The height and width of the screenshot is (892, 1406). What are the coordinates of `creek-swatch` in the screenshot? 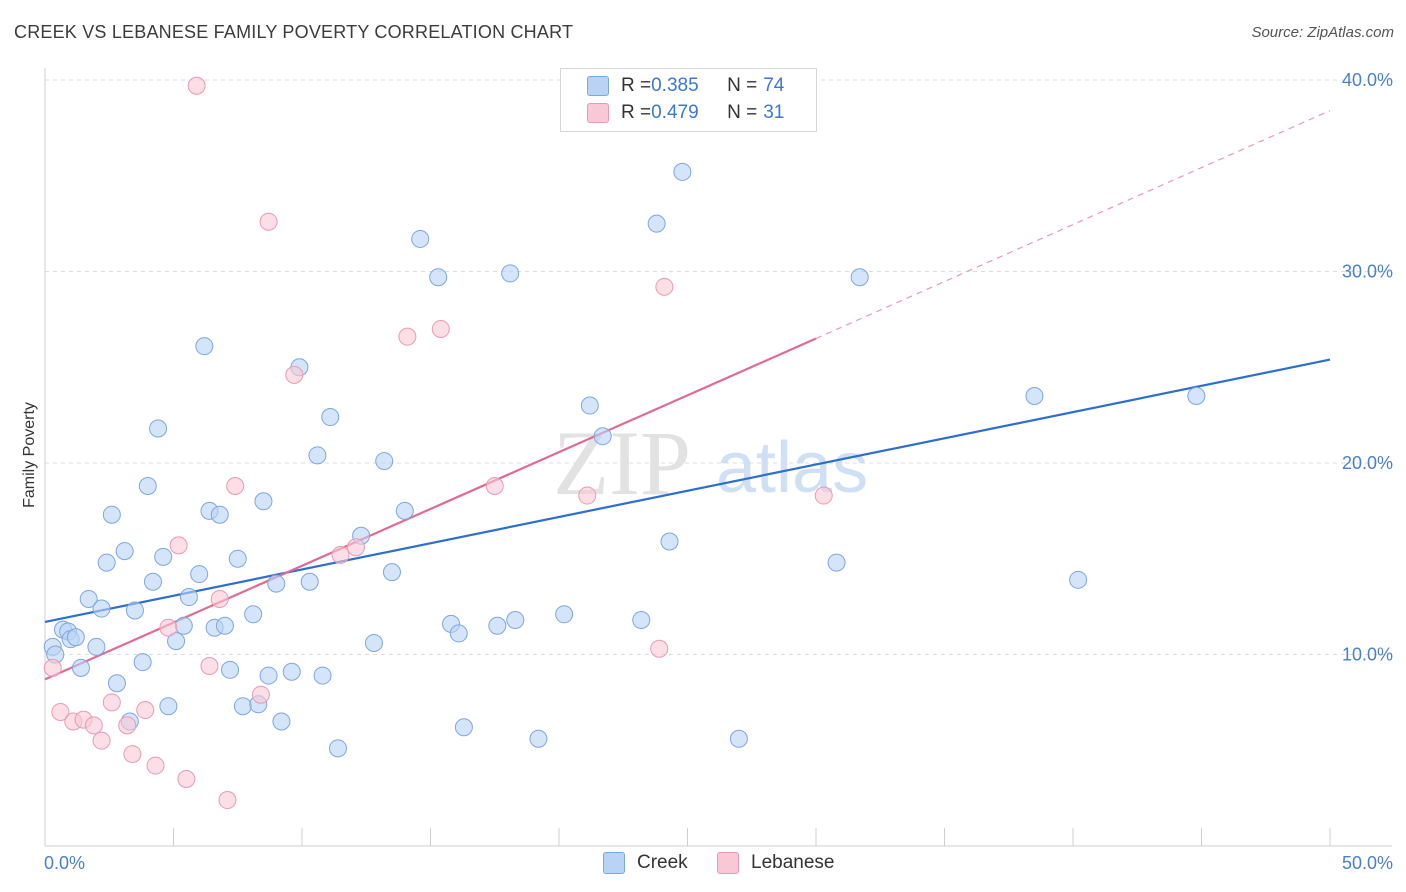 It's located at (598, 86).